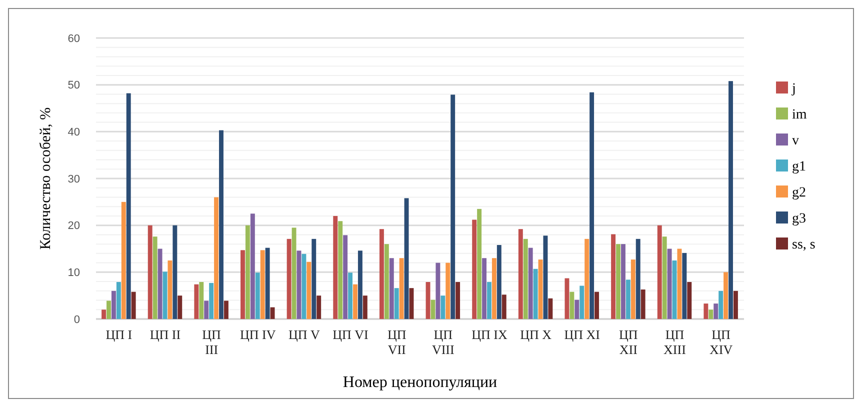 The image size is (862, 407). Describe the element at coordinates (490, 334) in the screenshot. I see `x-tick-label: ЦП IX` at that location.